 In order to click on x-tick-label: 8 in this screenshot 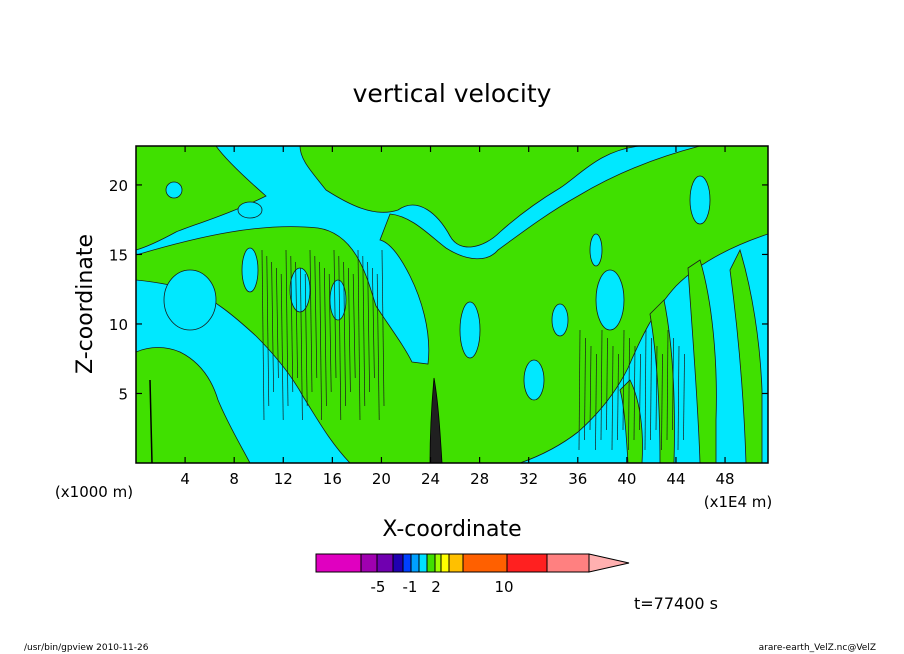, I will do `click(234, 479)`.